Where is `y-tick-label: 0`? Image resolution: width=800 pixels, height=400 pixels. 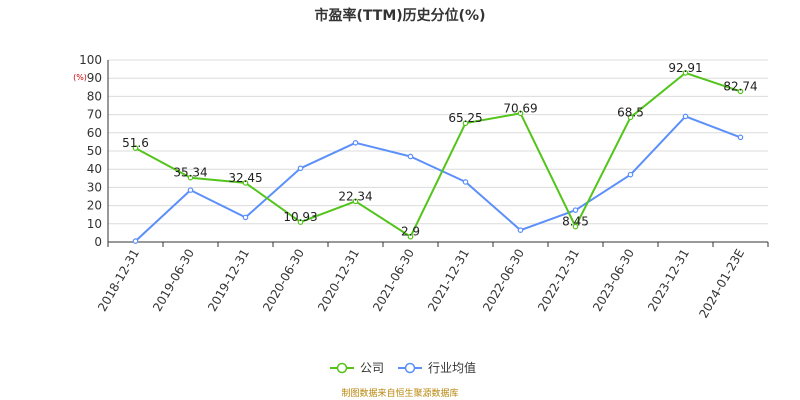 y-tick-label: 0 is located at coordinates (98, 242).